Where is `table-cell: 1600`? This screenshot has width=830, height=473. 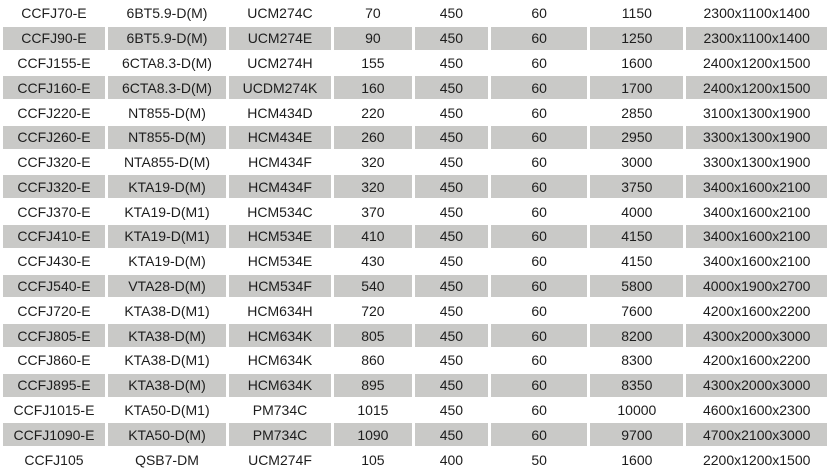 table-cell: 1600 is located at coordinates (637, 459).